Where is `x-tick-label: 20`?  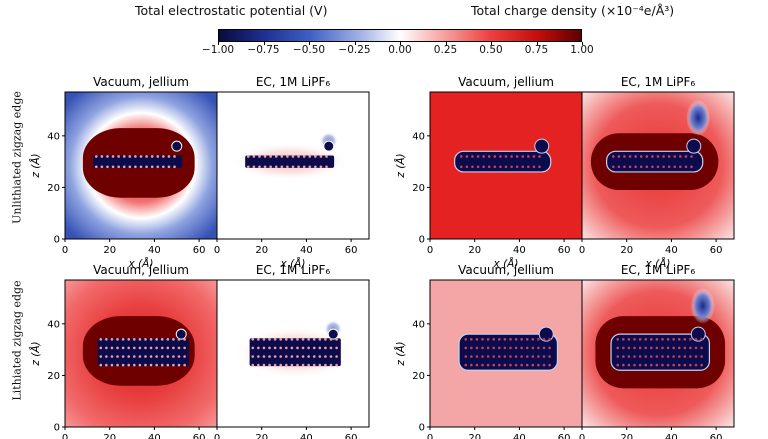 x-tick-label: 20 is located at coordinates (261, 436).